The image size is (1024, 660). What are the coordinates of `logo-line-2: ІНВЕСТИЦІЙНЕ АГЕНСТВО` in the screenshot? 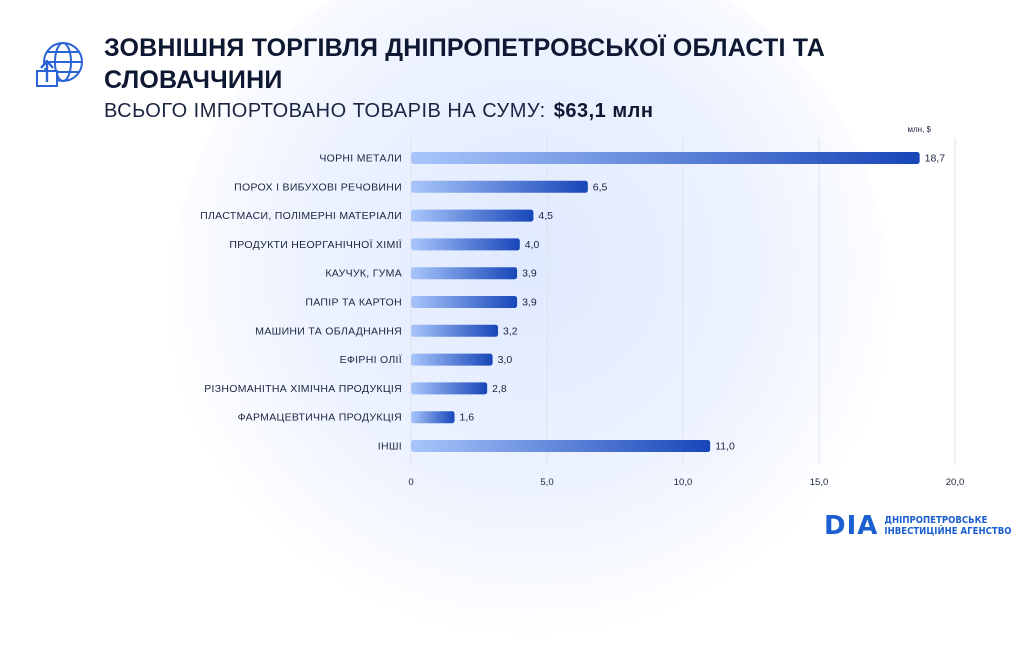 It's located at (948, 531).